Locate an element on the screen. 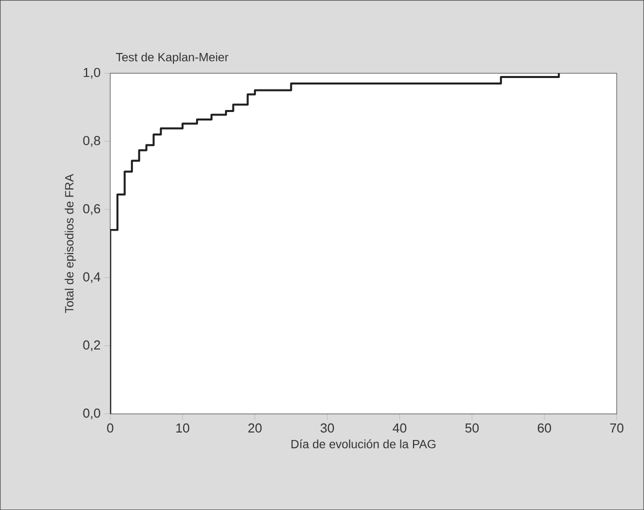 The height and width of the screenshot is (510, 644). x-tick-label: 40 is located at coordinates (399, 428).